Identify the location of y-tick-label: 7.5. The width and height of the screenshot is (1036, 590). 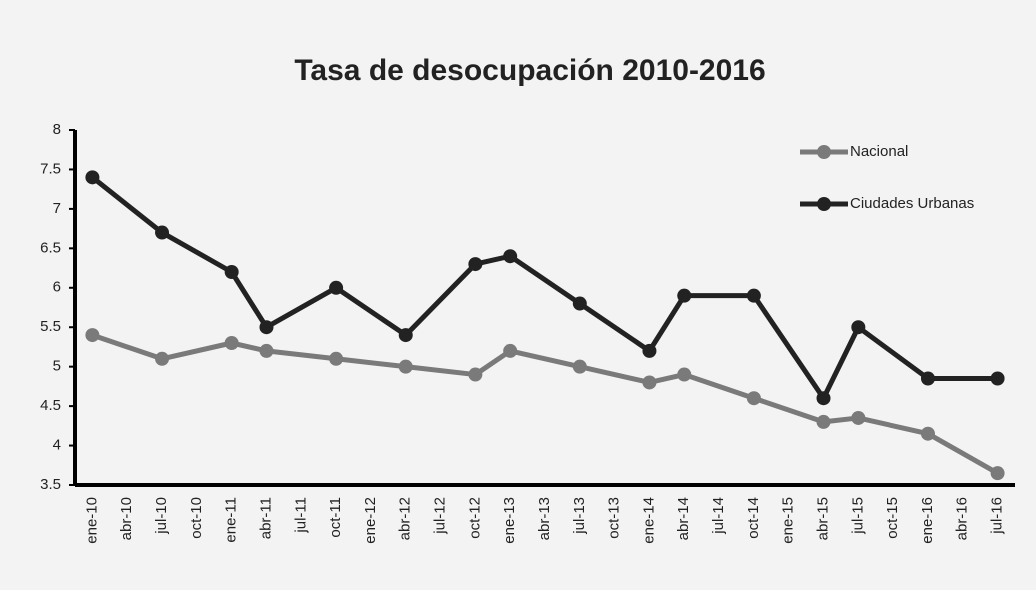
(50, 168).